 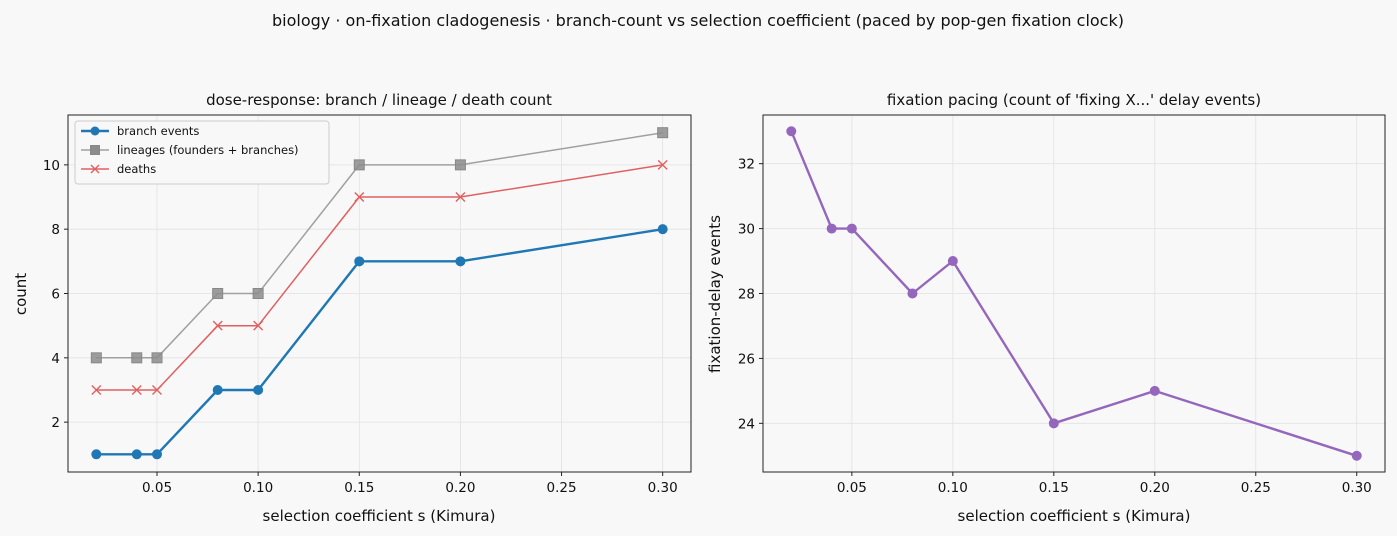 What do you see at coordinates (715, 294) in the screenshot?
I see `fixation-pacing-ylabel: fixation-delay events` at bounding box center [715, 294].